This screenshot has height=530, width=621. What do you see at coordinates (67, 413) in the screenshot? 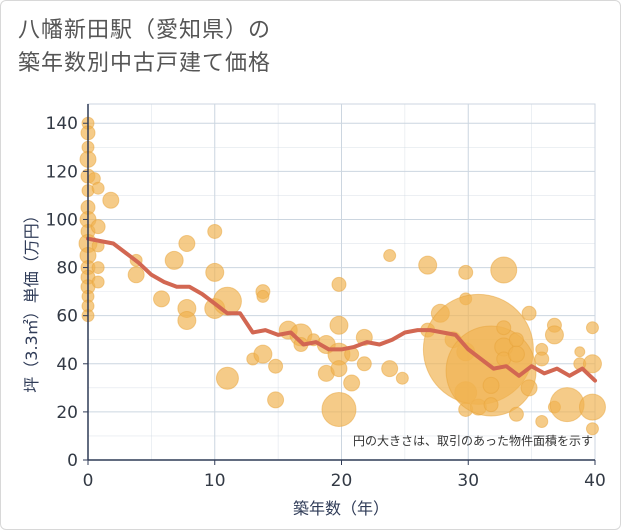
I see `y-tick-label: 20` at bounding box center [67, 413].